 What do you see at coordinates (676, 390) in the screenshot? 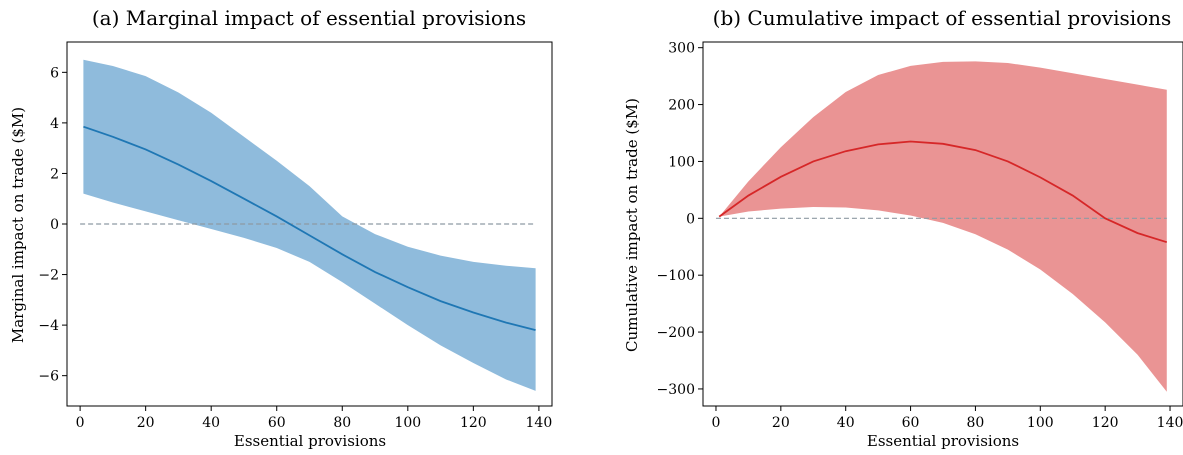
I see `y-tick-label: −300` at bounding box center [676, 390].